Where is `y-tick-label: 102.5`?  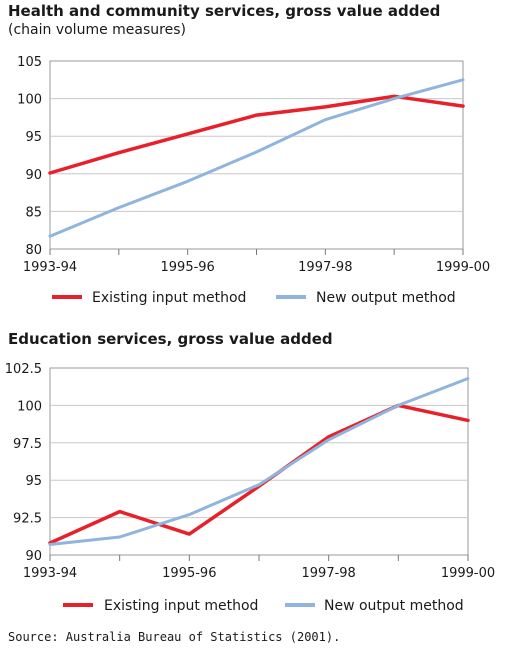 y-tick-label: 102.5 is located at coordinates (23, 369).